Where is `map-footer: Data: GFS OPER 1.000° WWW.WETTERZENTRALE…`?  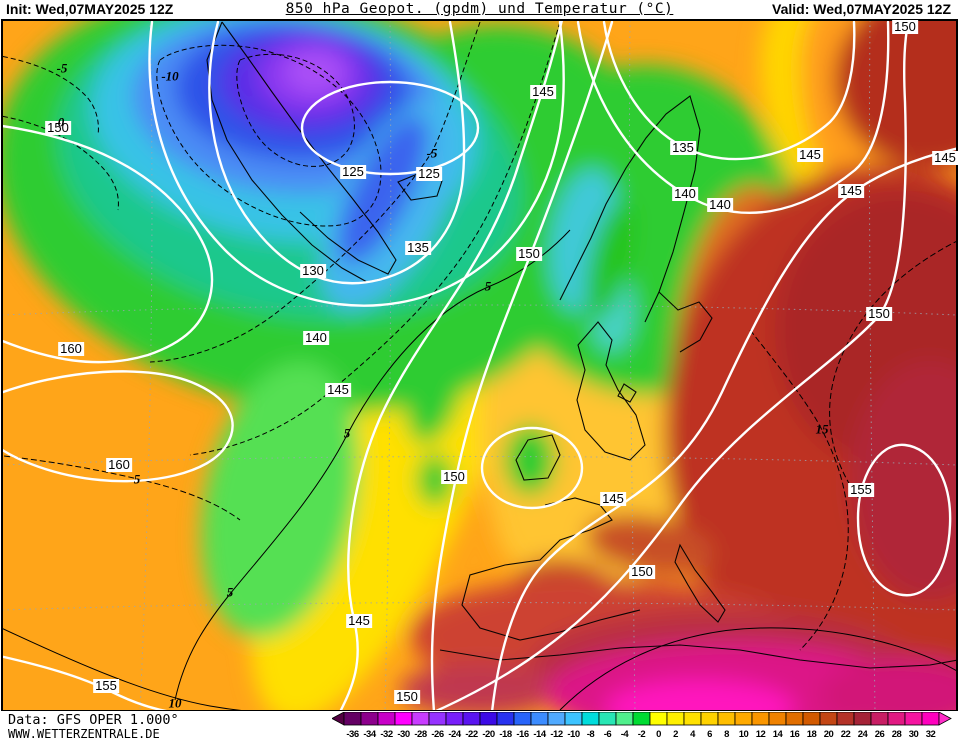 map-footer: Data: GFS OPER 1.000° WWW.WETTERZENTRALE… is located at coordinates (479, 726).